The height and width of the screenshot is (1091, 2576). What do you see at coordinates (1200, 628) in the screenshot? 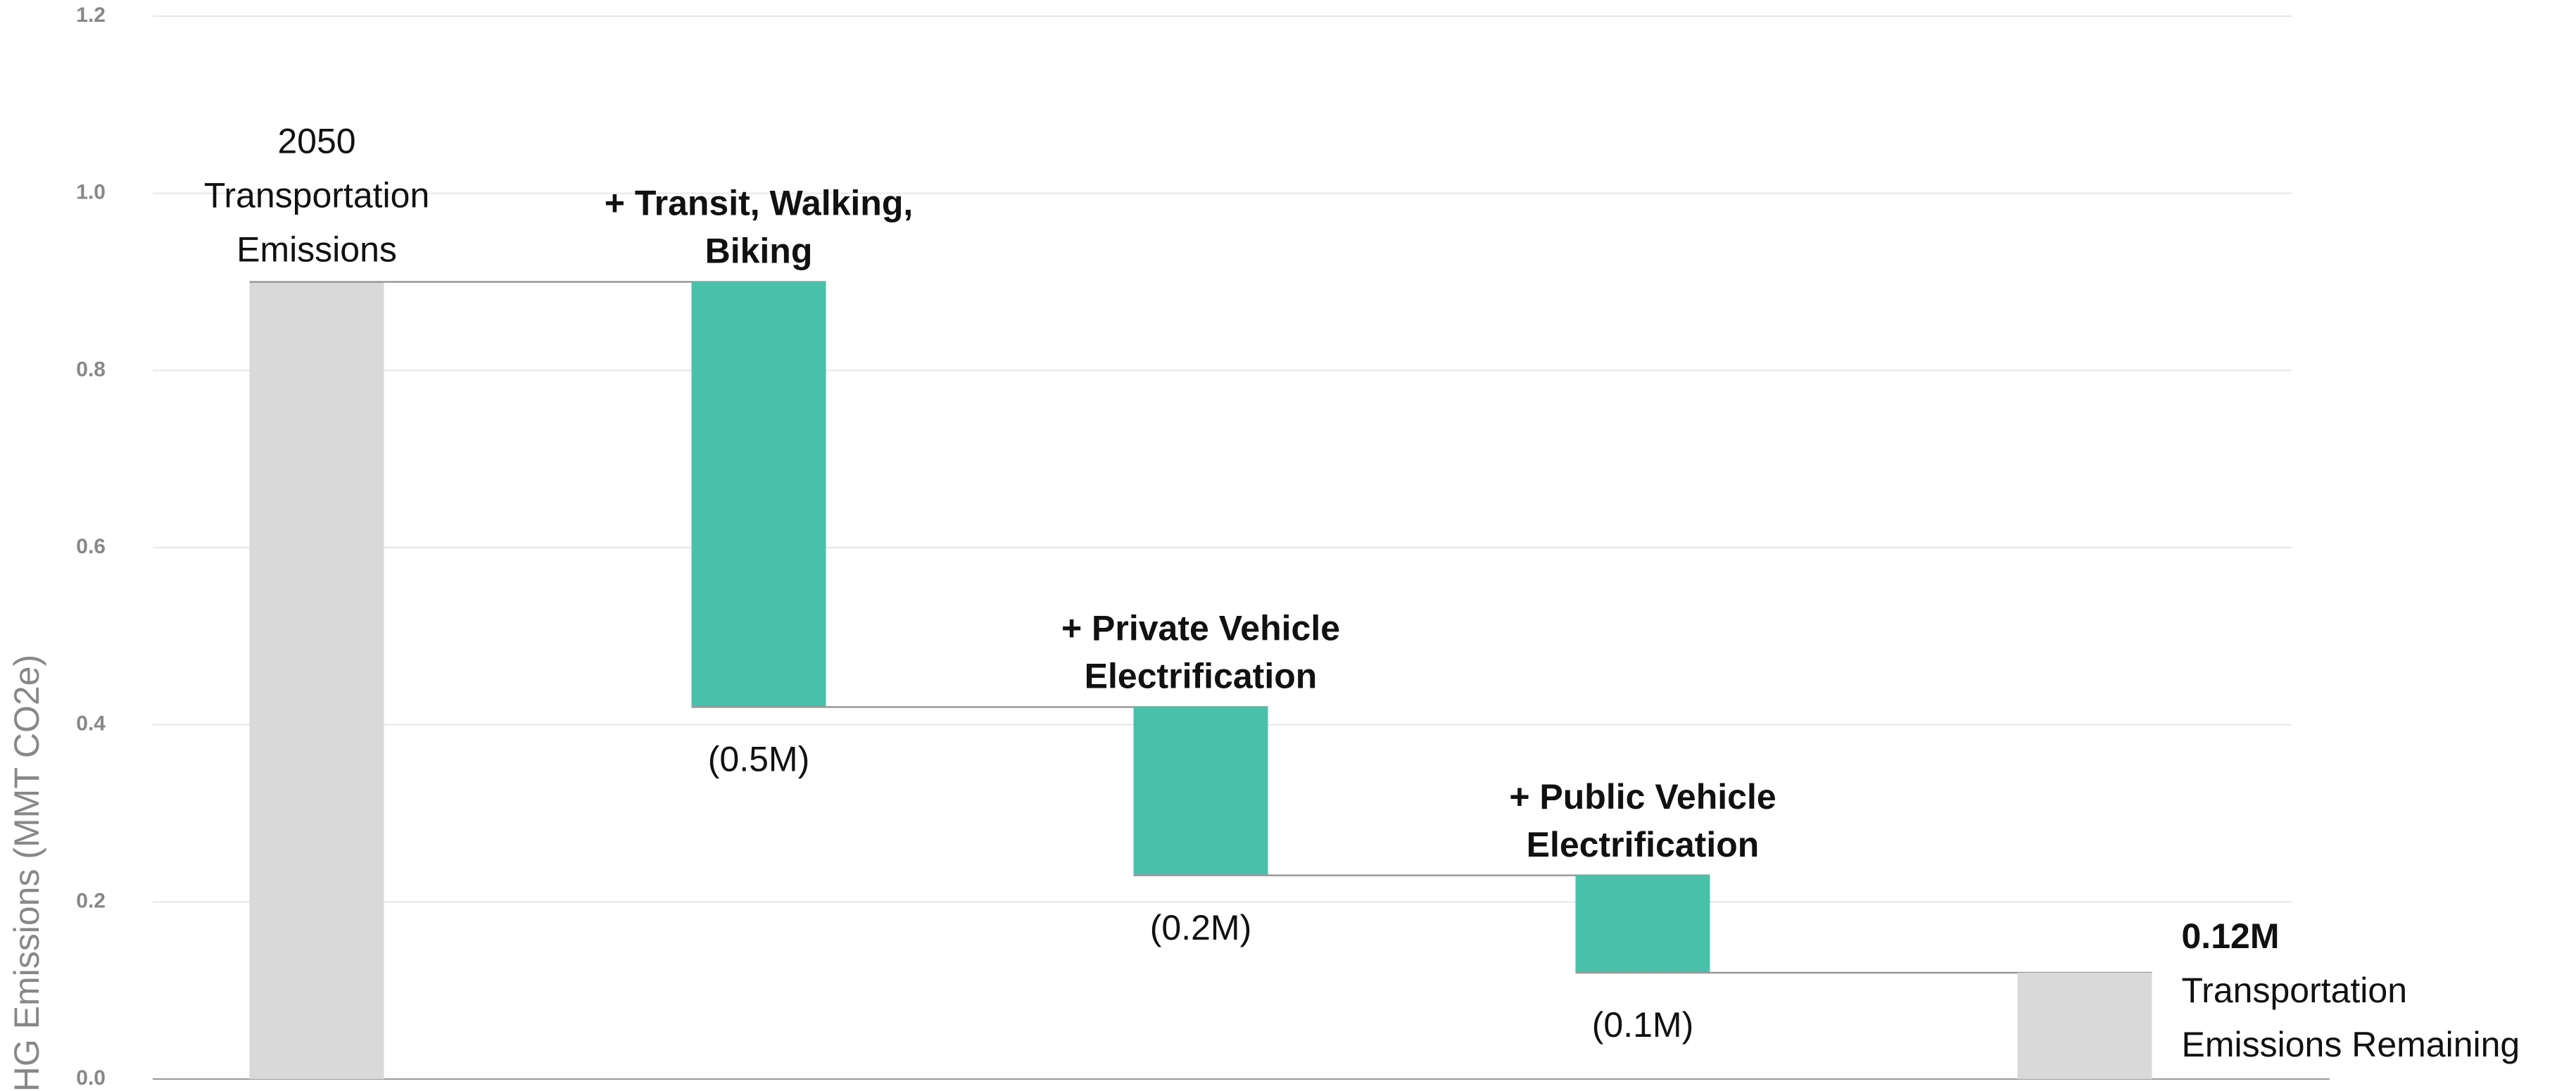
I see `category-label: + Private Vehicle` at bounding box center [1200, 628].